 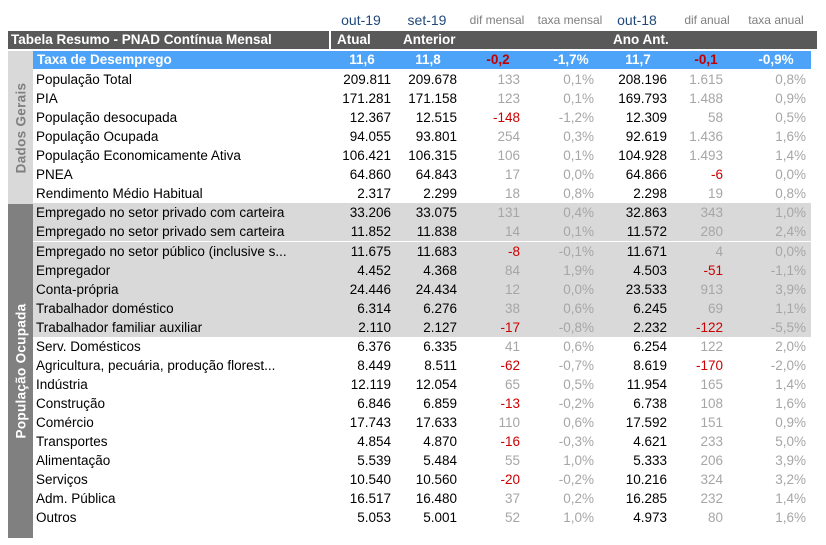 I want to click on cell-dif-anual: 122, so click(x=711, y=346).